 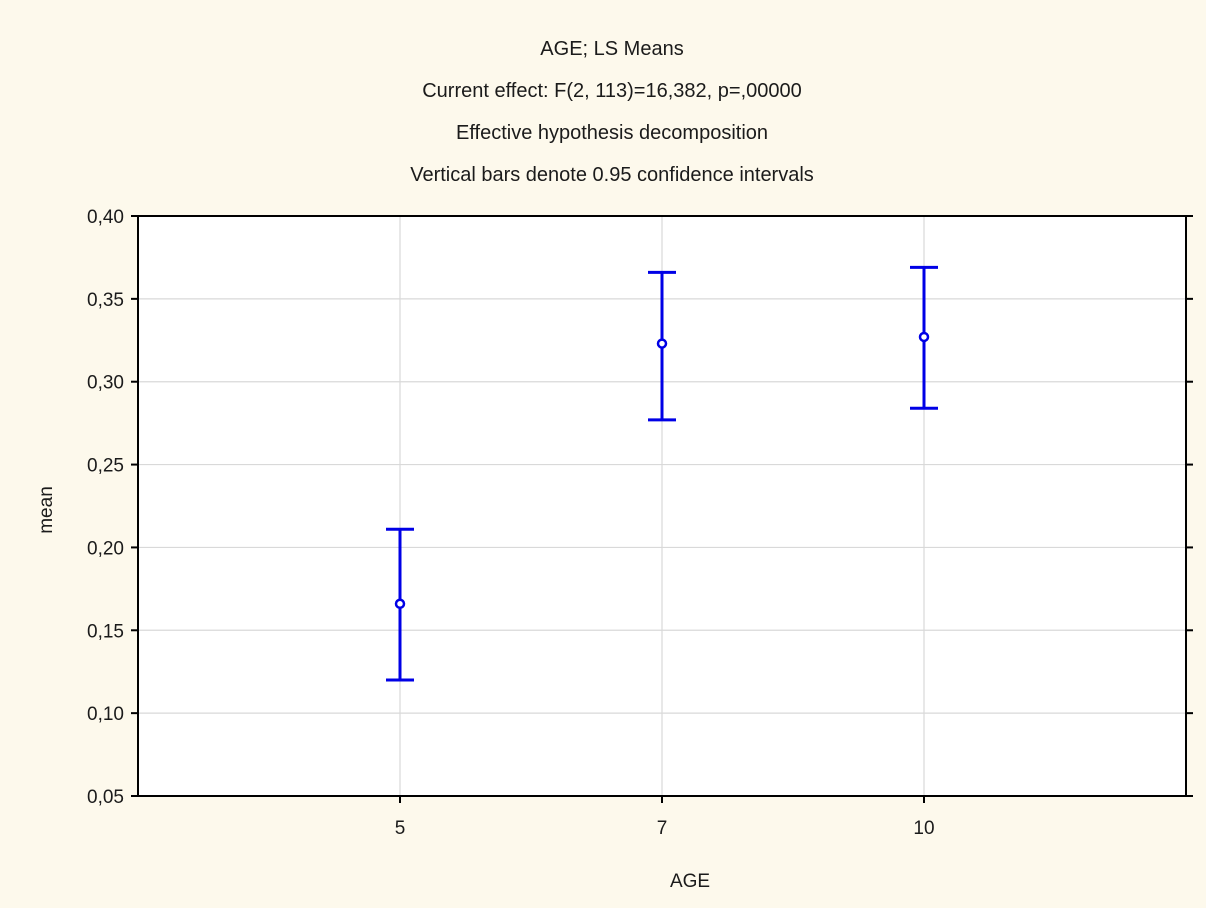 What do you see at coordinates (105, 300) in the screenshot?
I see `y-tick-label: 0,35` at bounding box center [105, 300].